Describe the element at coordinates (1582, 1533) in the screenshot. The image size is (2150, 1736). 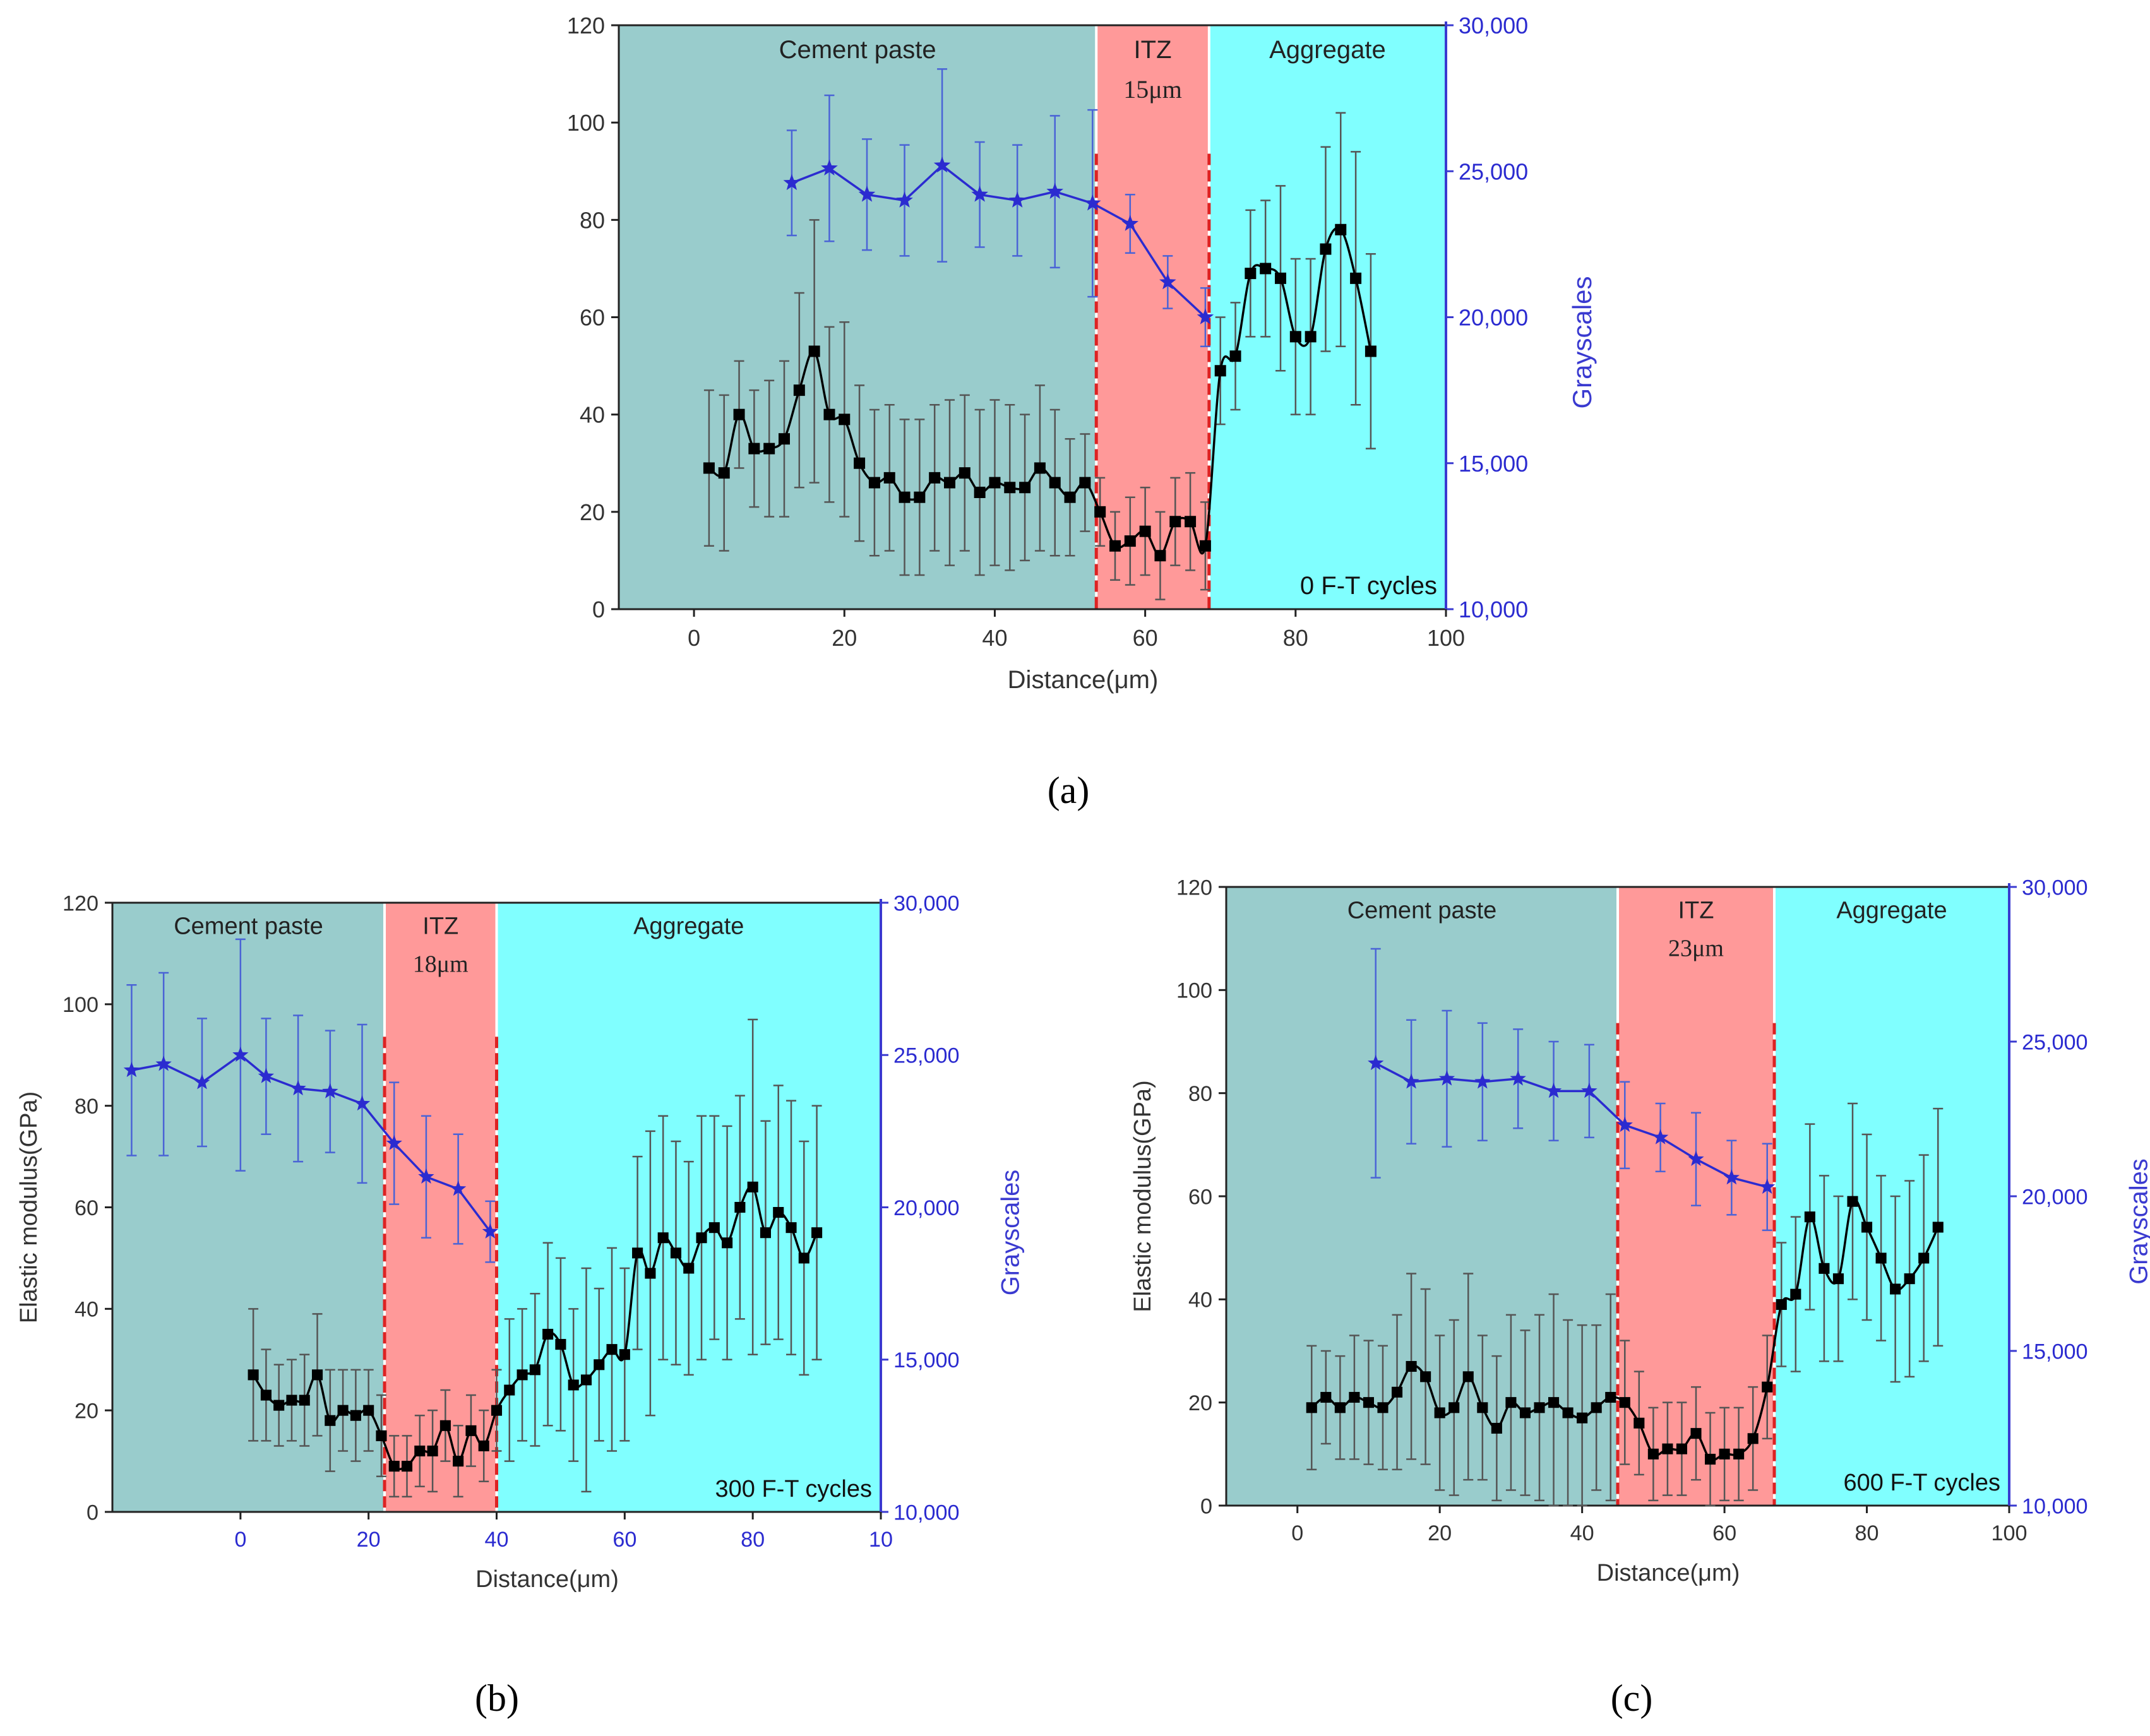
I see `x-tick-label: 40` at that location.